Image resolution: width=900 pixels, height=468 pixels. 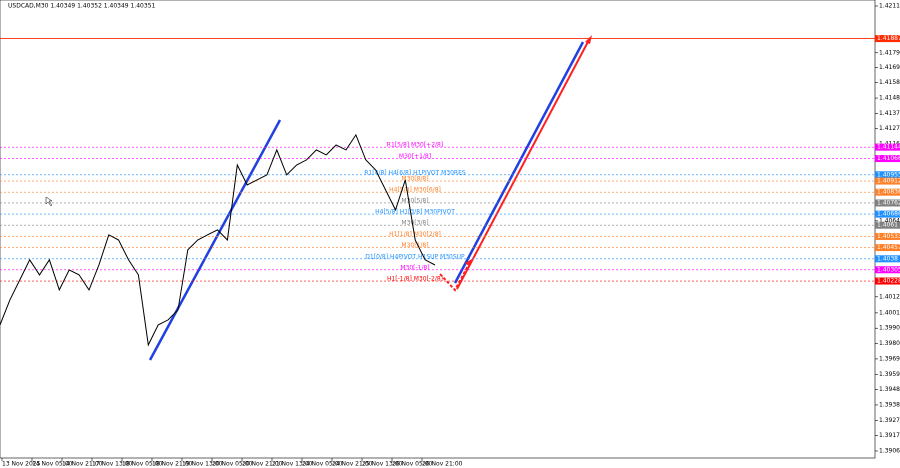 What do you see at coordinates (82, 464) in the screenshot?
I see `x-tick-label: 14 Nov 21:00` at bounding box center [82, 464].